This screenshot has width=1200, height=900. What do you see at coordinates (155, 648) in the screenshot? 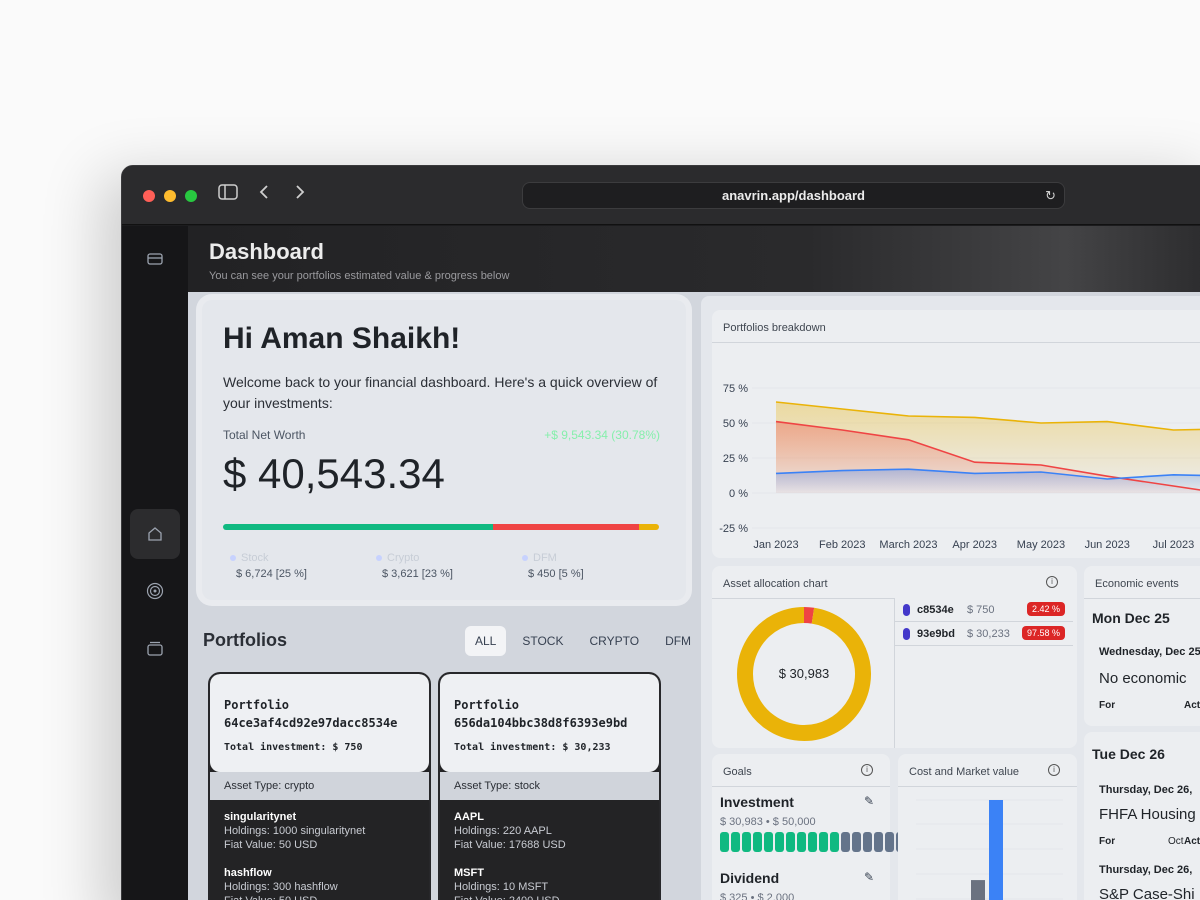
I see `portfolio-stack-icon` at bounding box center [155, 648].